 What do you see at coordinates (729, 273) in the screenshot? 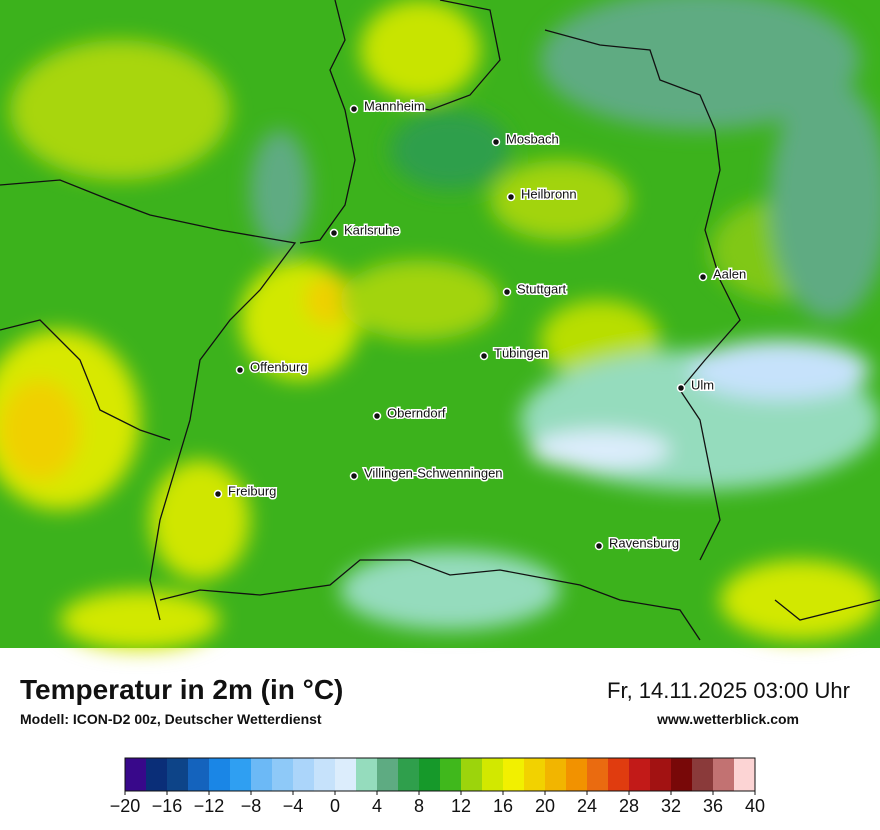
I see `city-label: Aalen` at bounding box center [729, 273].